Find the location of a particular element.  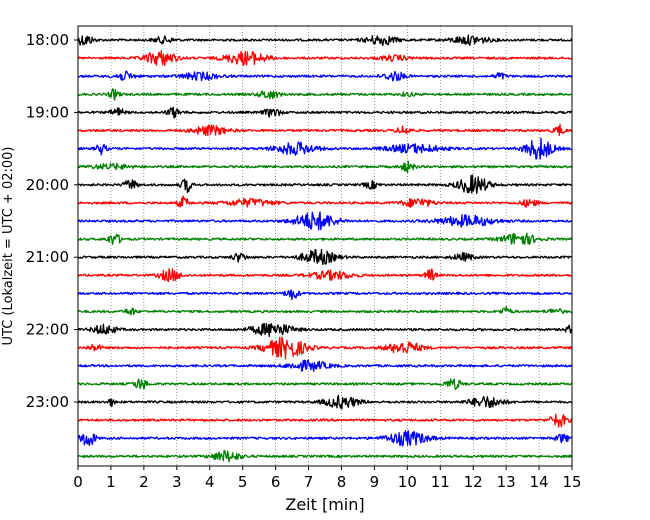

y-axis-ticks: 18:00 19:00 20:00 21:00 22:00 23:00 is located at coordinates (52, 221).